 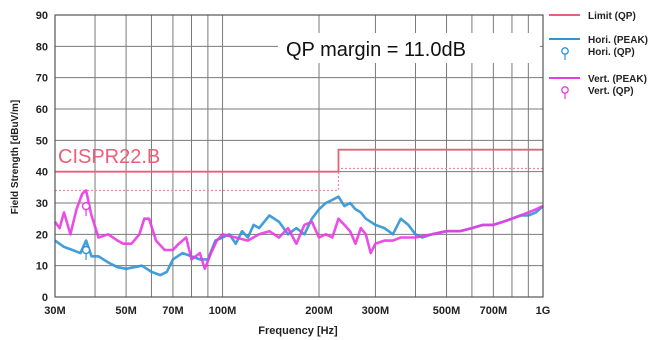 I want to click on margin-text: QP margin = 11.0dB, so click(x=376, y=50).